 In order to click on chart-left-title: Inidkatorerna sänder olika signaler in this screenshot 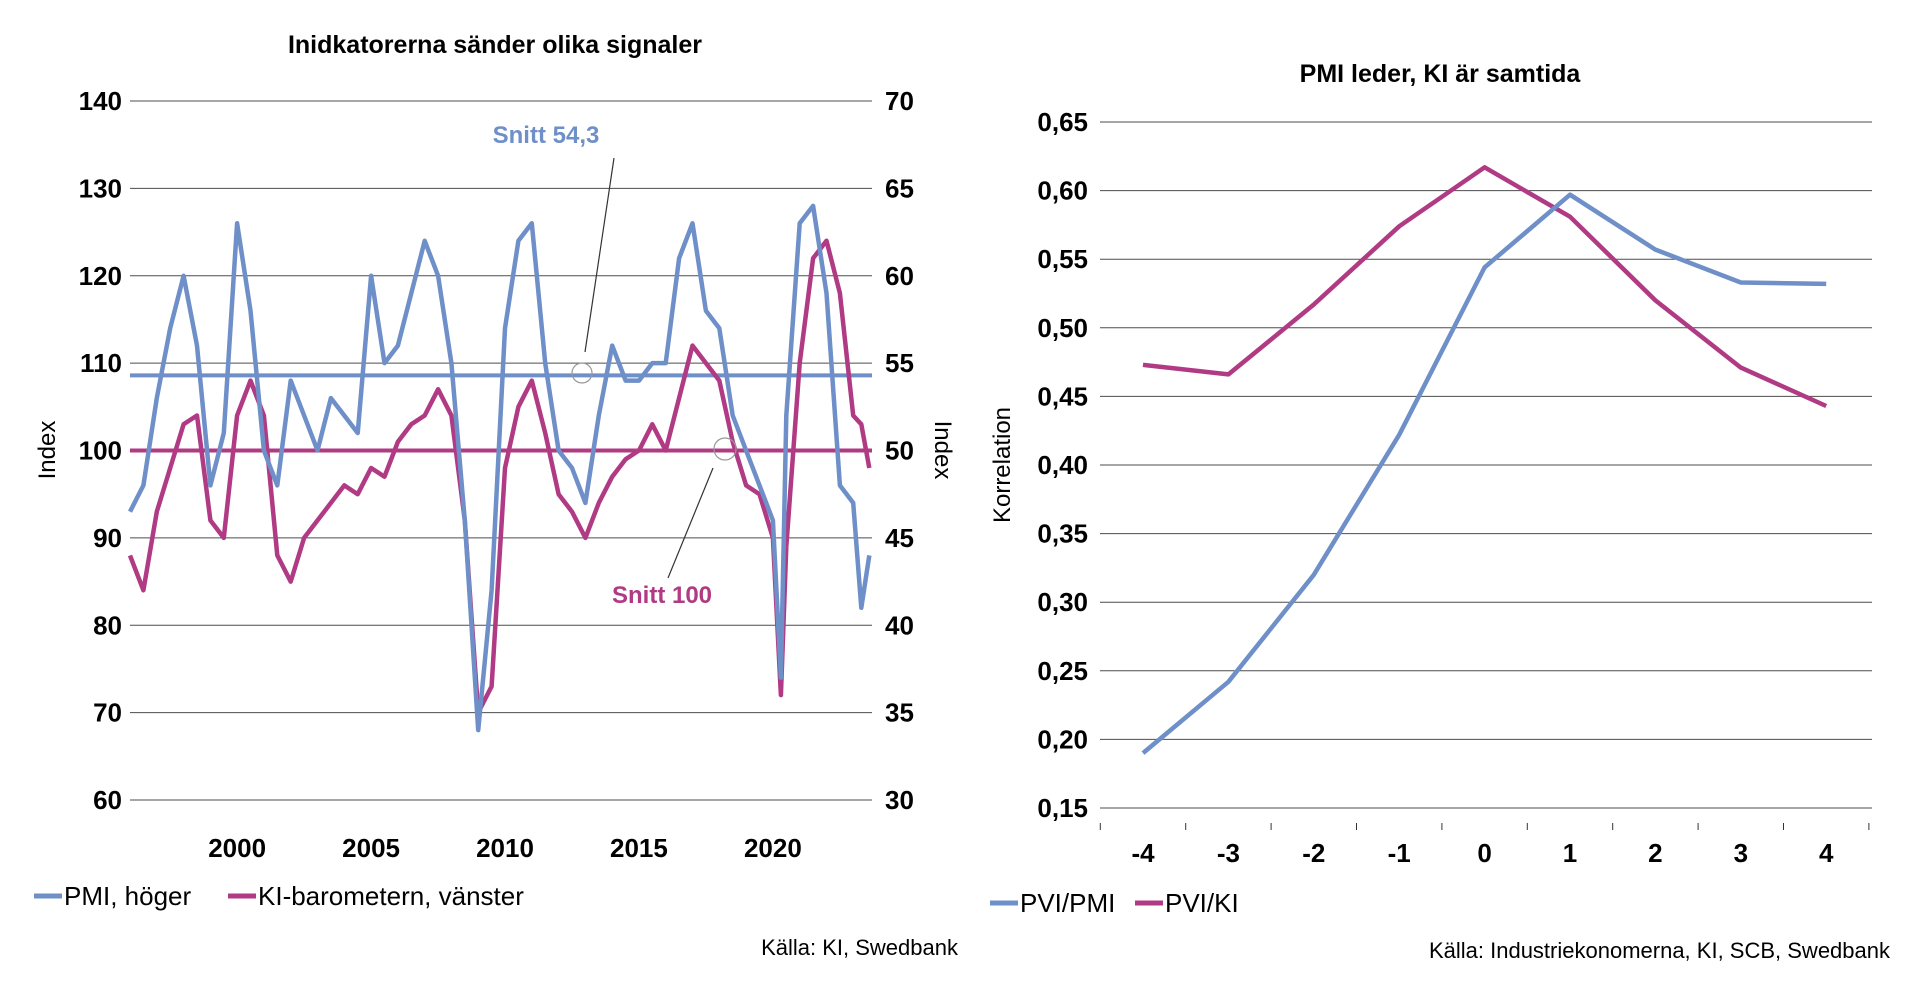, I will do `click(495, 45)`.